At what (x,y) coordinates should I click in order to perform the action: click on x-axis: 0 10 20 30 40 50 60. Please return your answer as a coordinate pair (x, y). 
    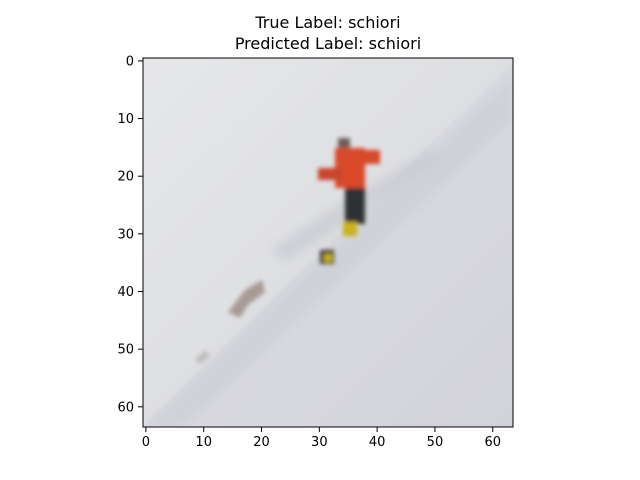
    Looking at the image, I should click on (321, 438).